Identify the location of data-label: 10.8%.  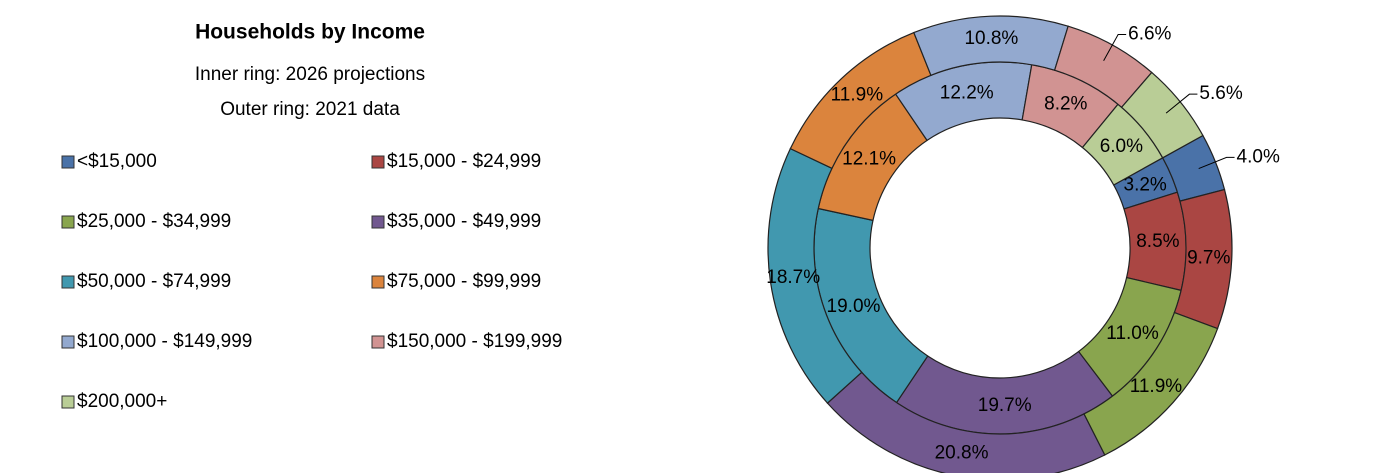
(991, 38).